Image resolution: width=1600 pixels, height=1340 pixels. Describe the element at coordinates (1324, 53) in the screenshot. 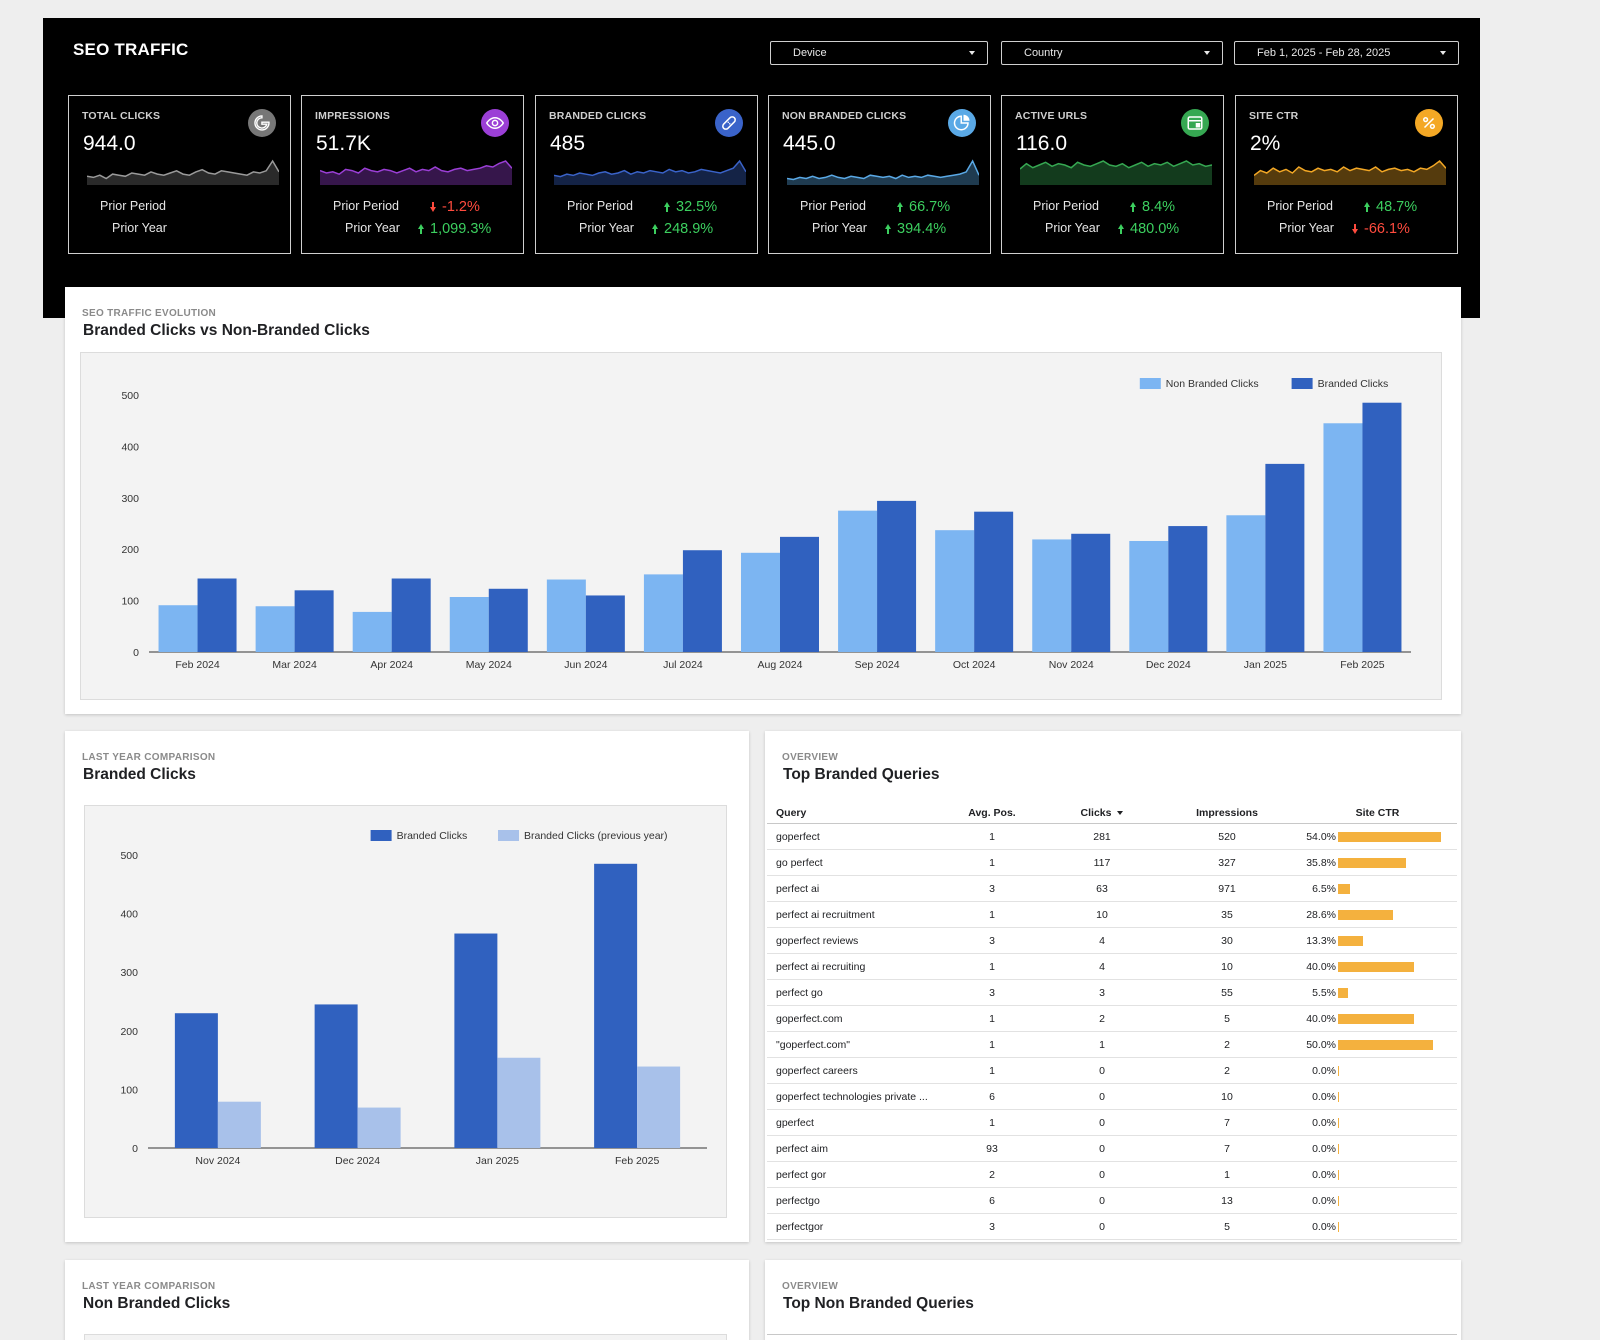

I see `date-range-label: Feb 1, 2025 - Feb 28, 2025` at that location.